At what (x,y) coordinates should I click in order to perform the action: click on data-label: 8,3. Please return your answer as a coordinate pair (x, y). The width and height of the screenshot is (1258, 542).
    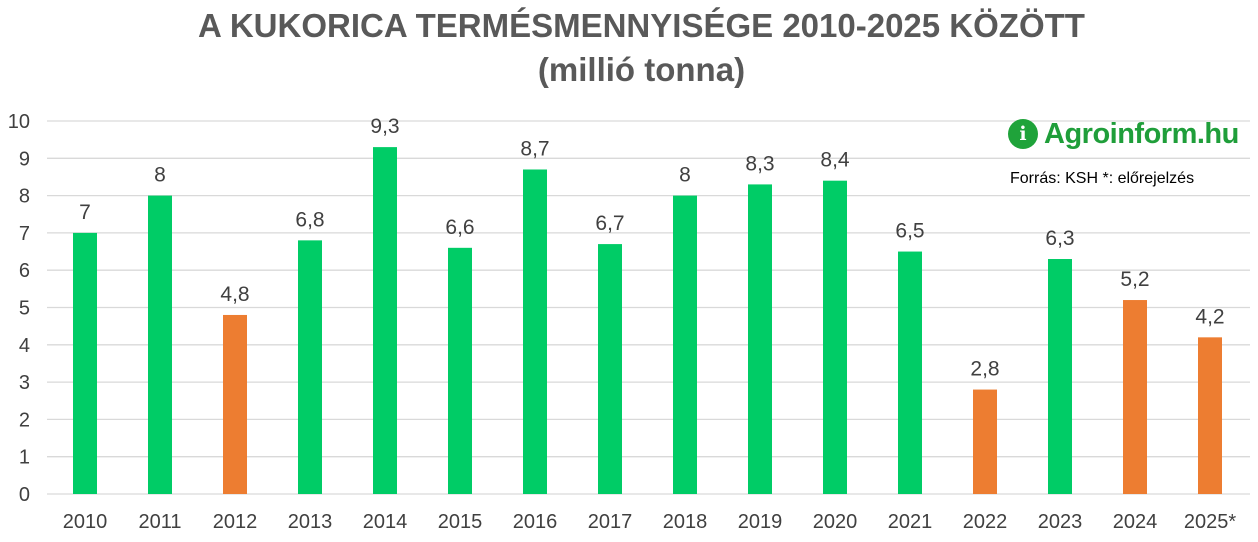
    Looking at the image, I should click on (759, 163).